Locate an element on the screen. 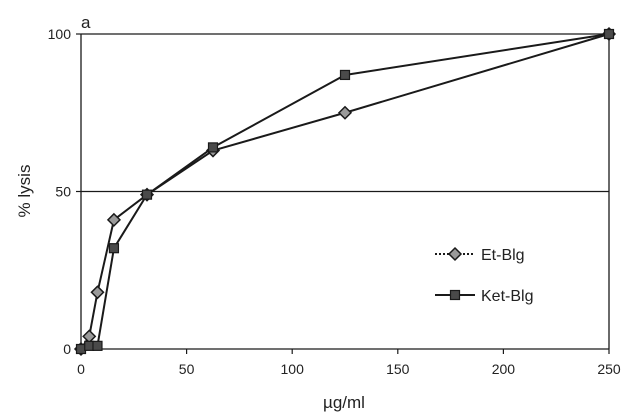 This screenshot has width=627, height=414. x-tick-label-250: 250 is located at coordinates (609, 369).